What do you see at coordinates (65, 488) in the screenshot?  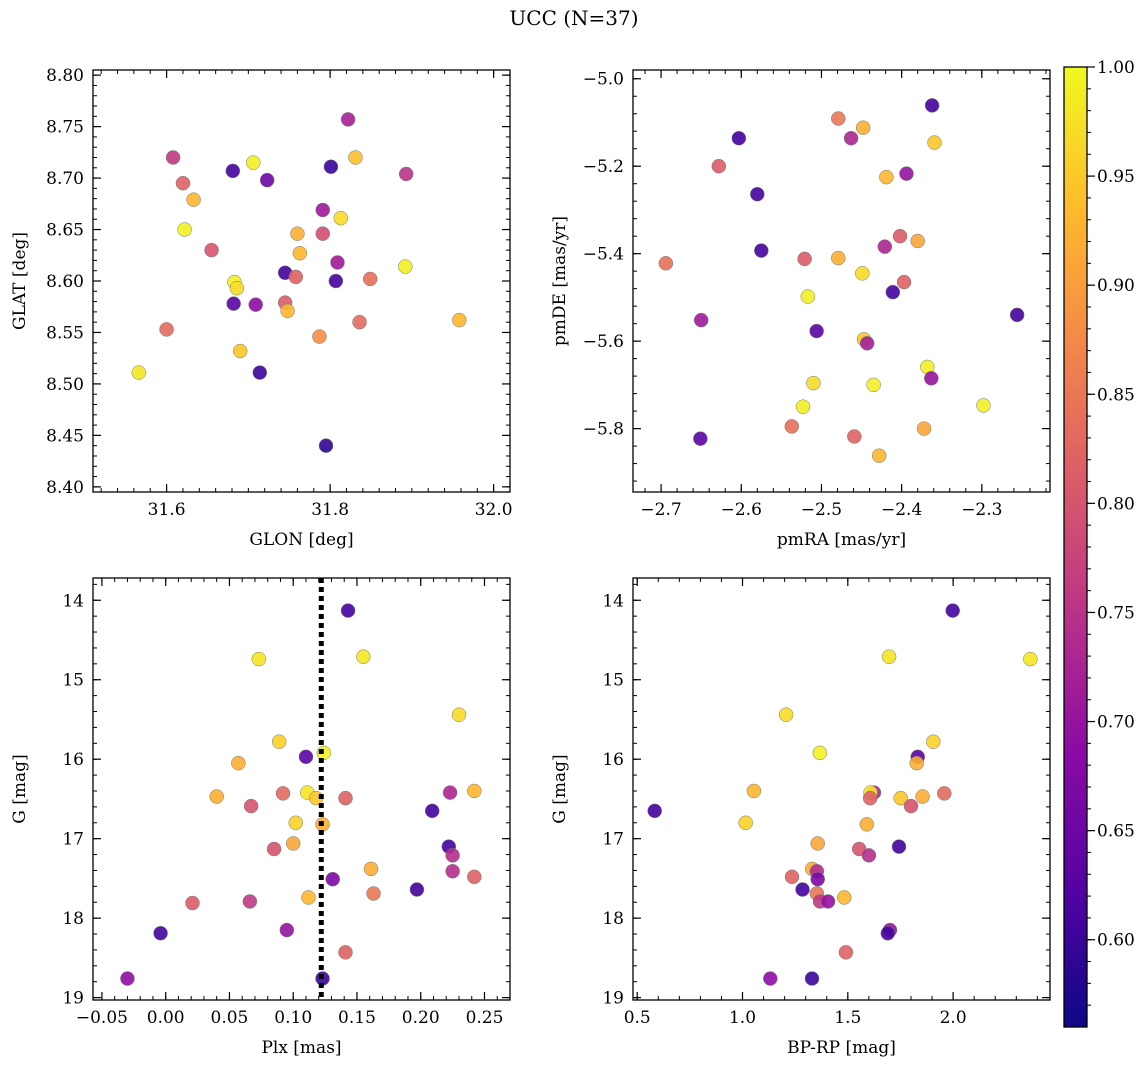 I see `y-tick-label: 8.40` at bounding box center [65, 488].